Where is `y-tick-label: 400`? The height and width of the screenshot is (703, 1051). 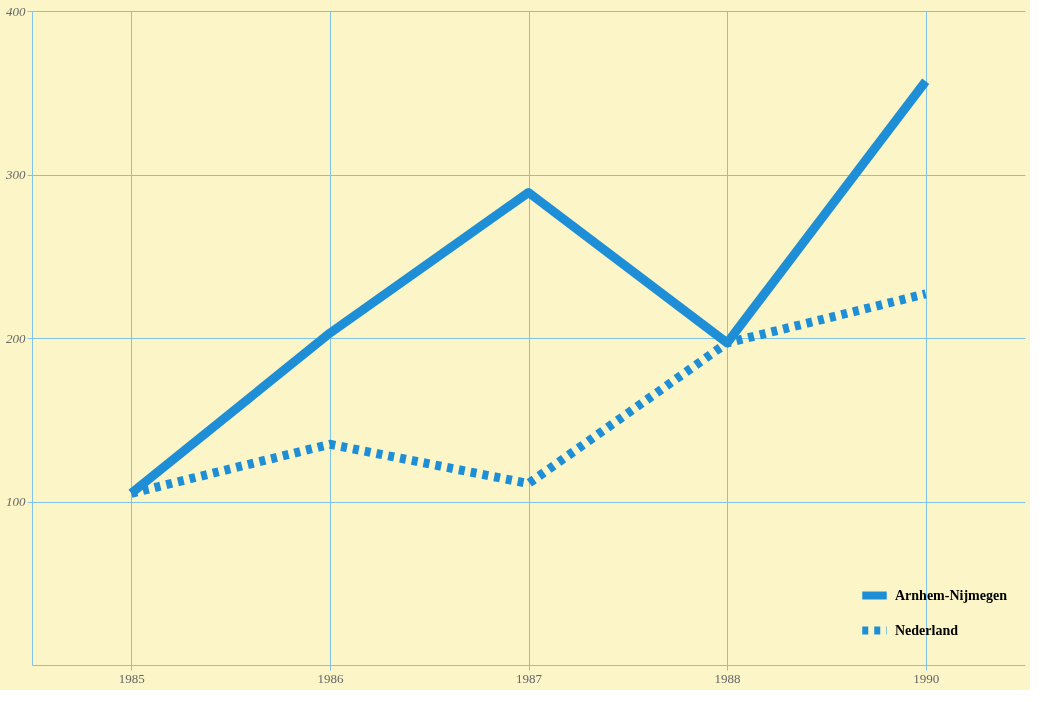 y-tick-label: 400 is located at coordinates (16, 11).